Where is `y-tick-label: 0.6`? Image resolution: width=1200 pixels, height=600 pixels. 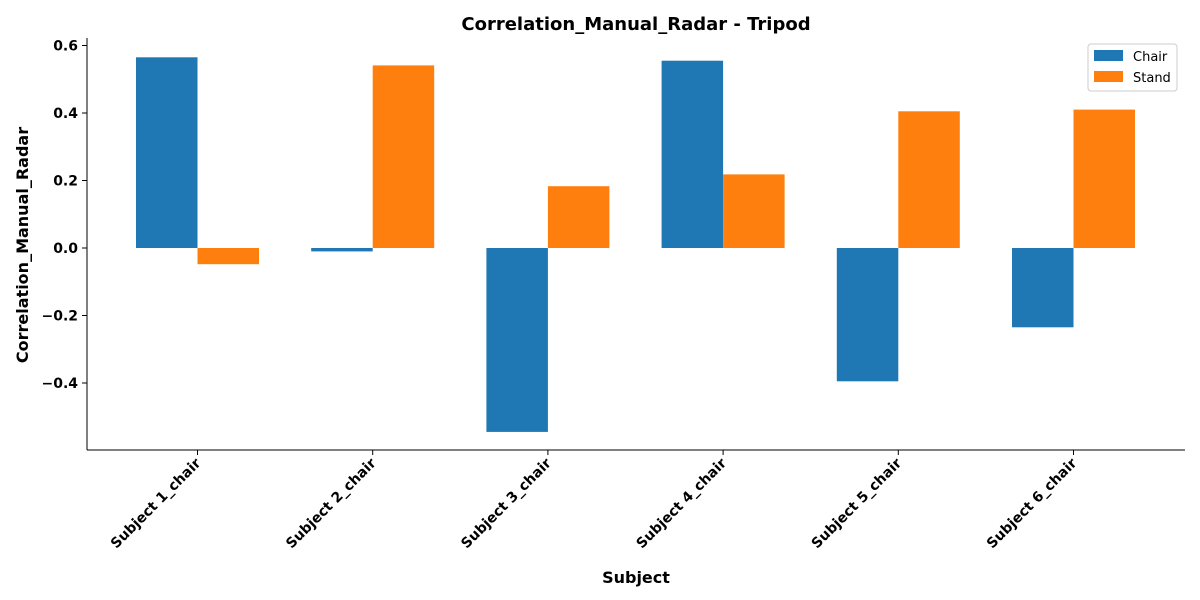 y-tick-label: 0.6 is located at coordinates (65, 47).